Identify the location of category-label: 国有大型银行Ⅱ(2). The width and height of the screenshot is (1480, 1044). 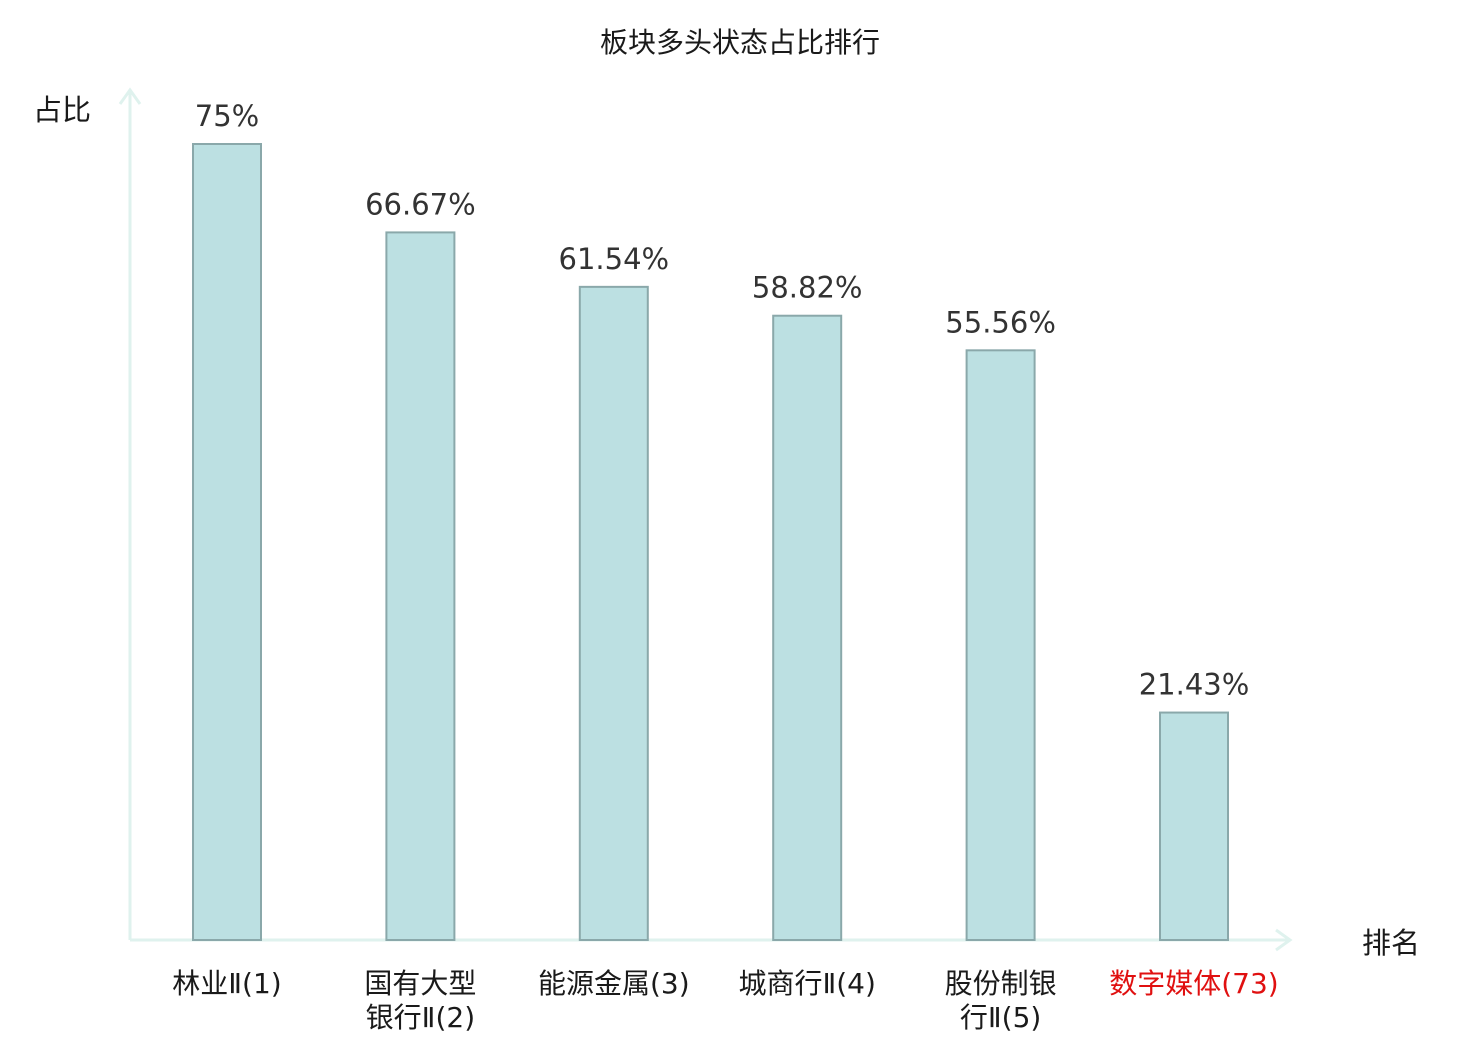
(420, 1000).